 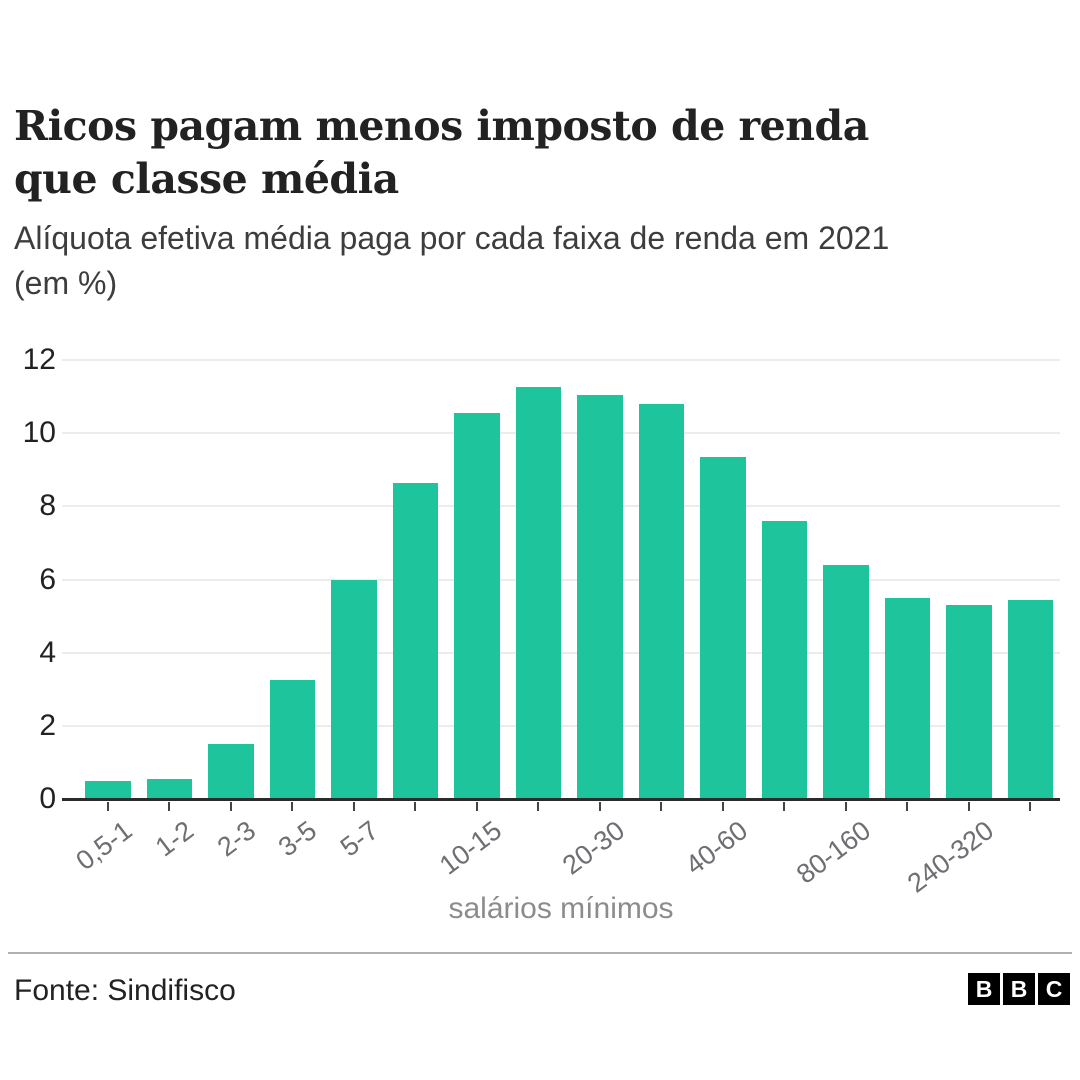 I want to click on y-tick-label: 4, so click(x=47, y=652).